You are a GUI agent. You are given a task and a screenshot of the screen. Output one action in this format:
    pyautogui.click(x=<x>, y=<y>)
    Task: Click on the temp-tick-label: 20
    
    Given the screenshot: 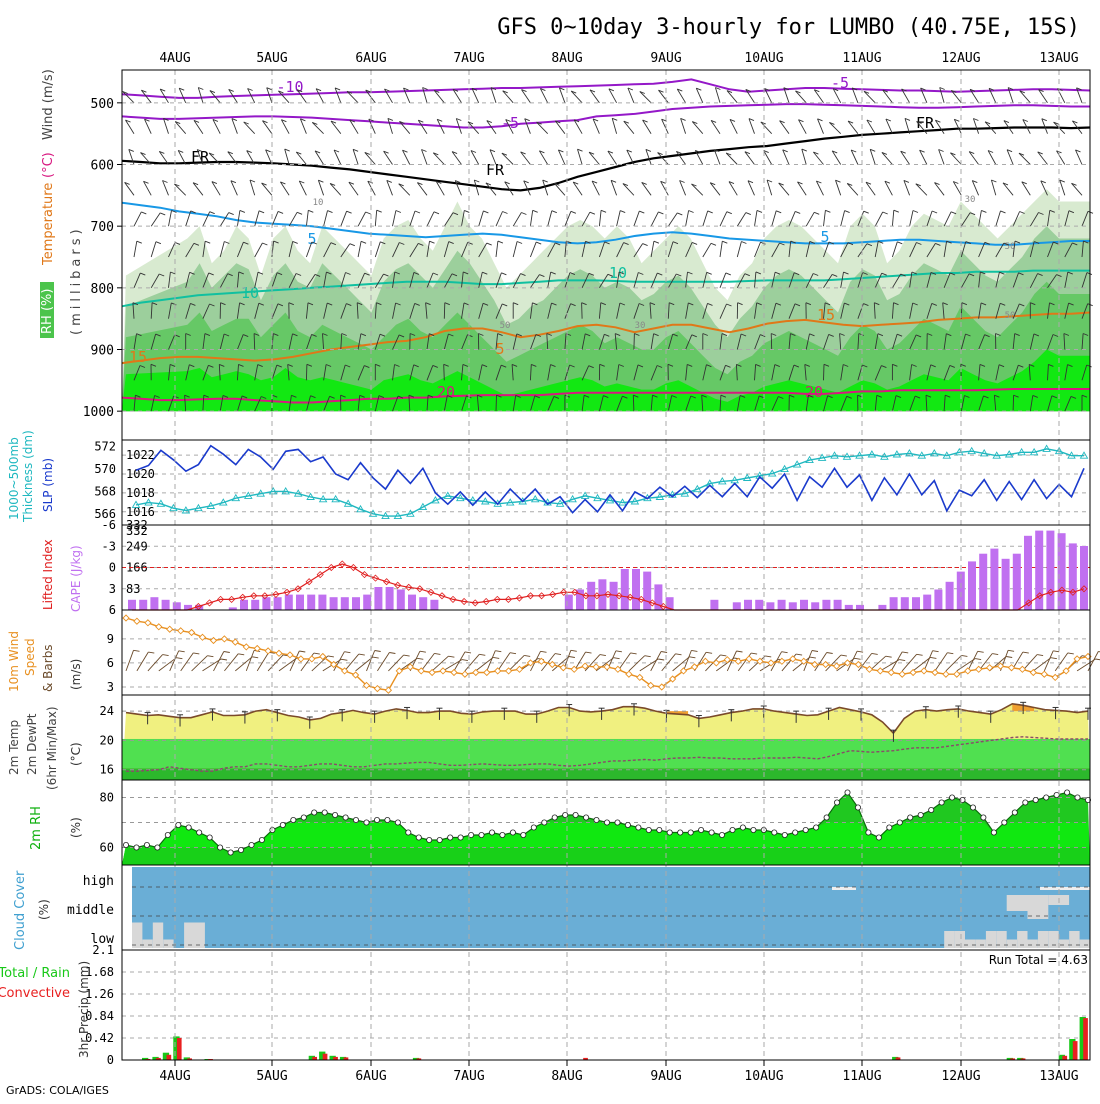 What is the action you would take?
    pyautogui.click(x=107, y=740)
    